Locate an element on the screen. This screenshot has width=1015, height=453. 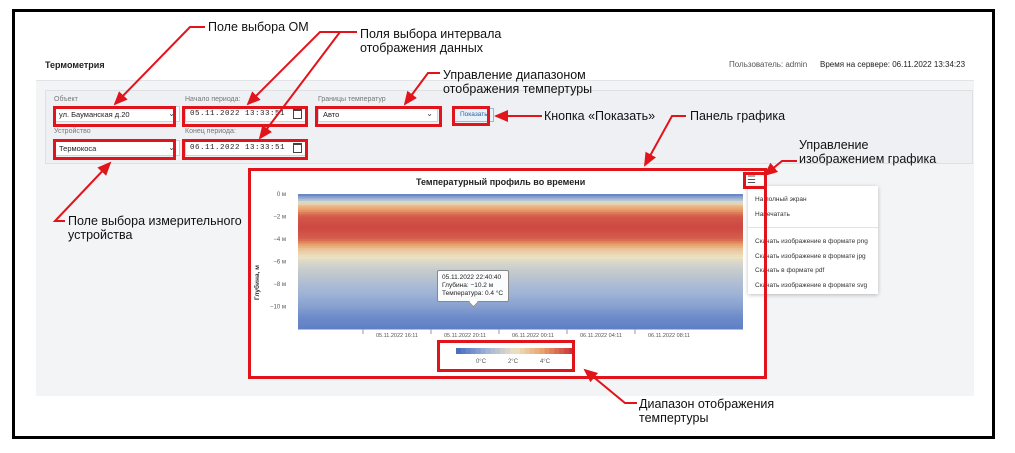
highlight-menu is located at coordinates (755, 180).